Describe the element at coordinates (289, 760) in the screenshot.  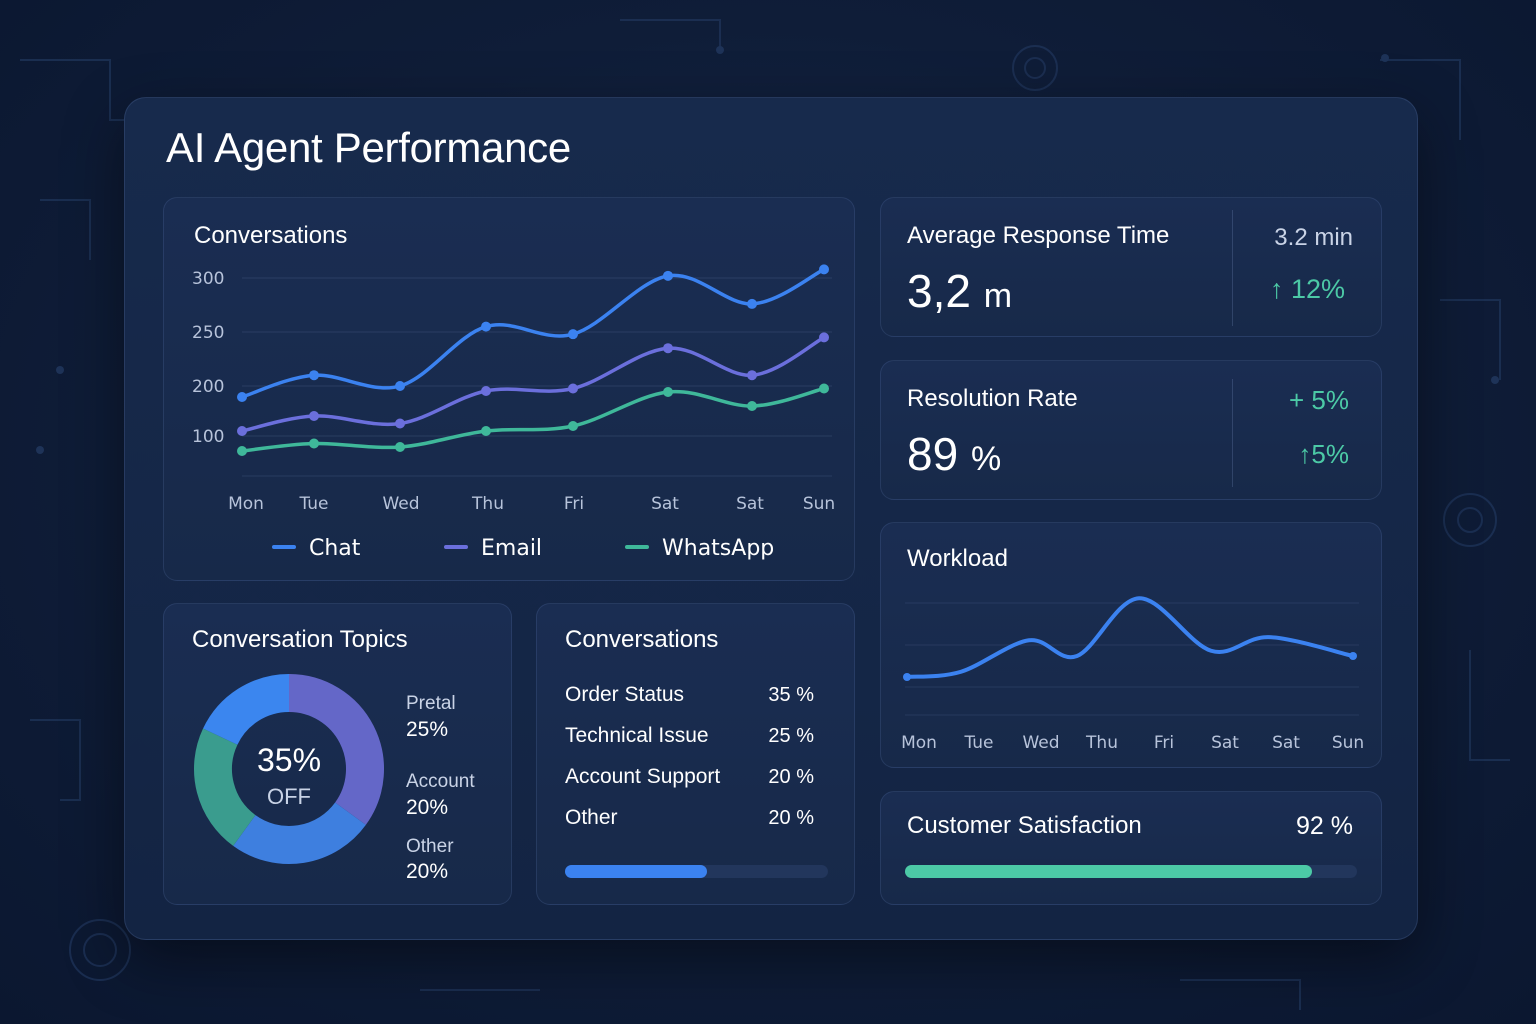
I see `donut-center-value: 35%` at that location.